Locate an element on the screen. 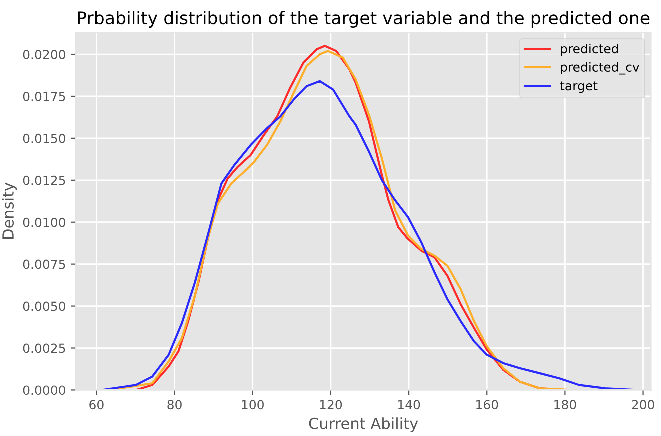 This screenshot has height=436, width=661. x-tick-label: 160 is located at coordinates (487, 405).